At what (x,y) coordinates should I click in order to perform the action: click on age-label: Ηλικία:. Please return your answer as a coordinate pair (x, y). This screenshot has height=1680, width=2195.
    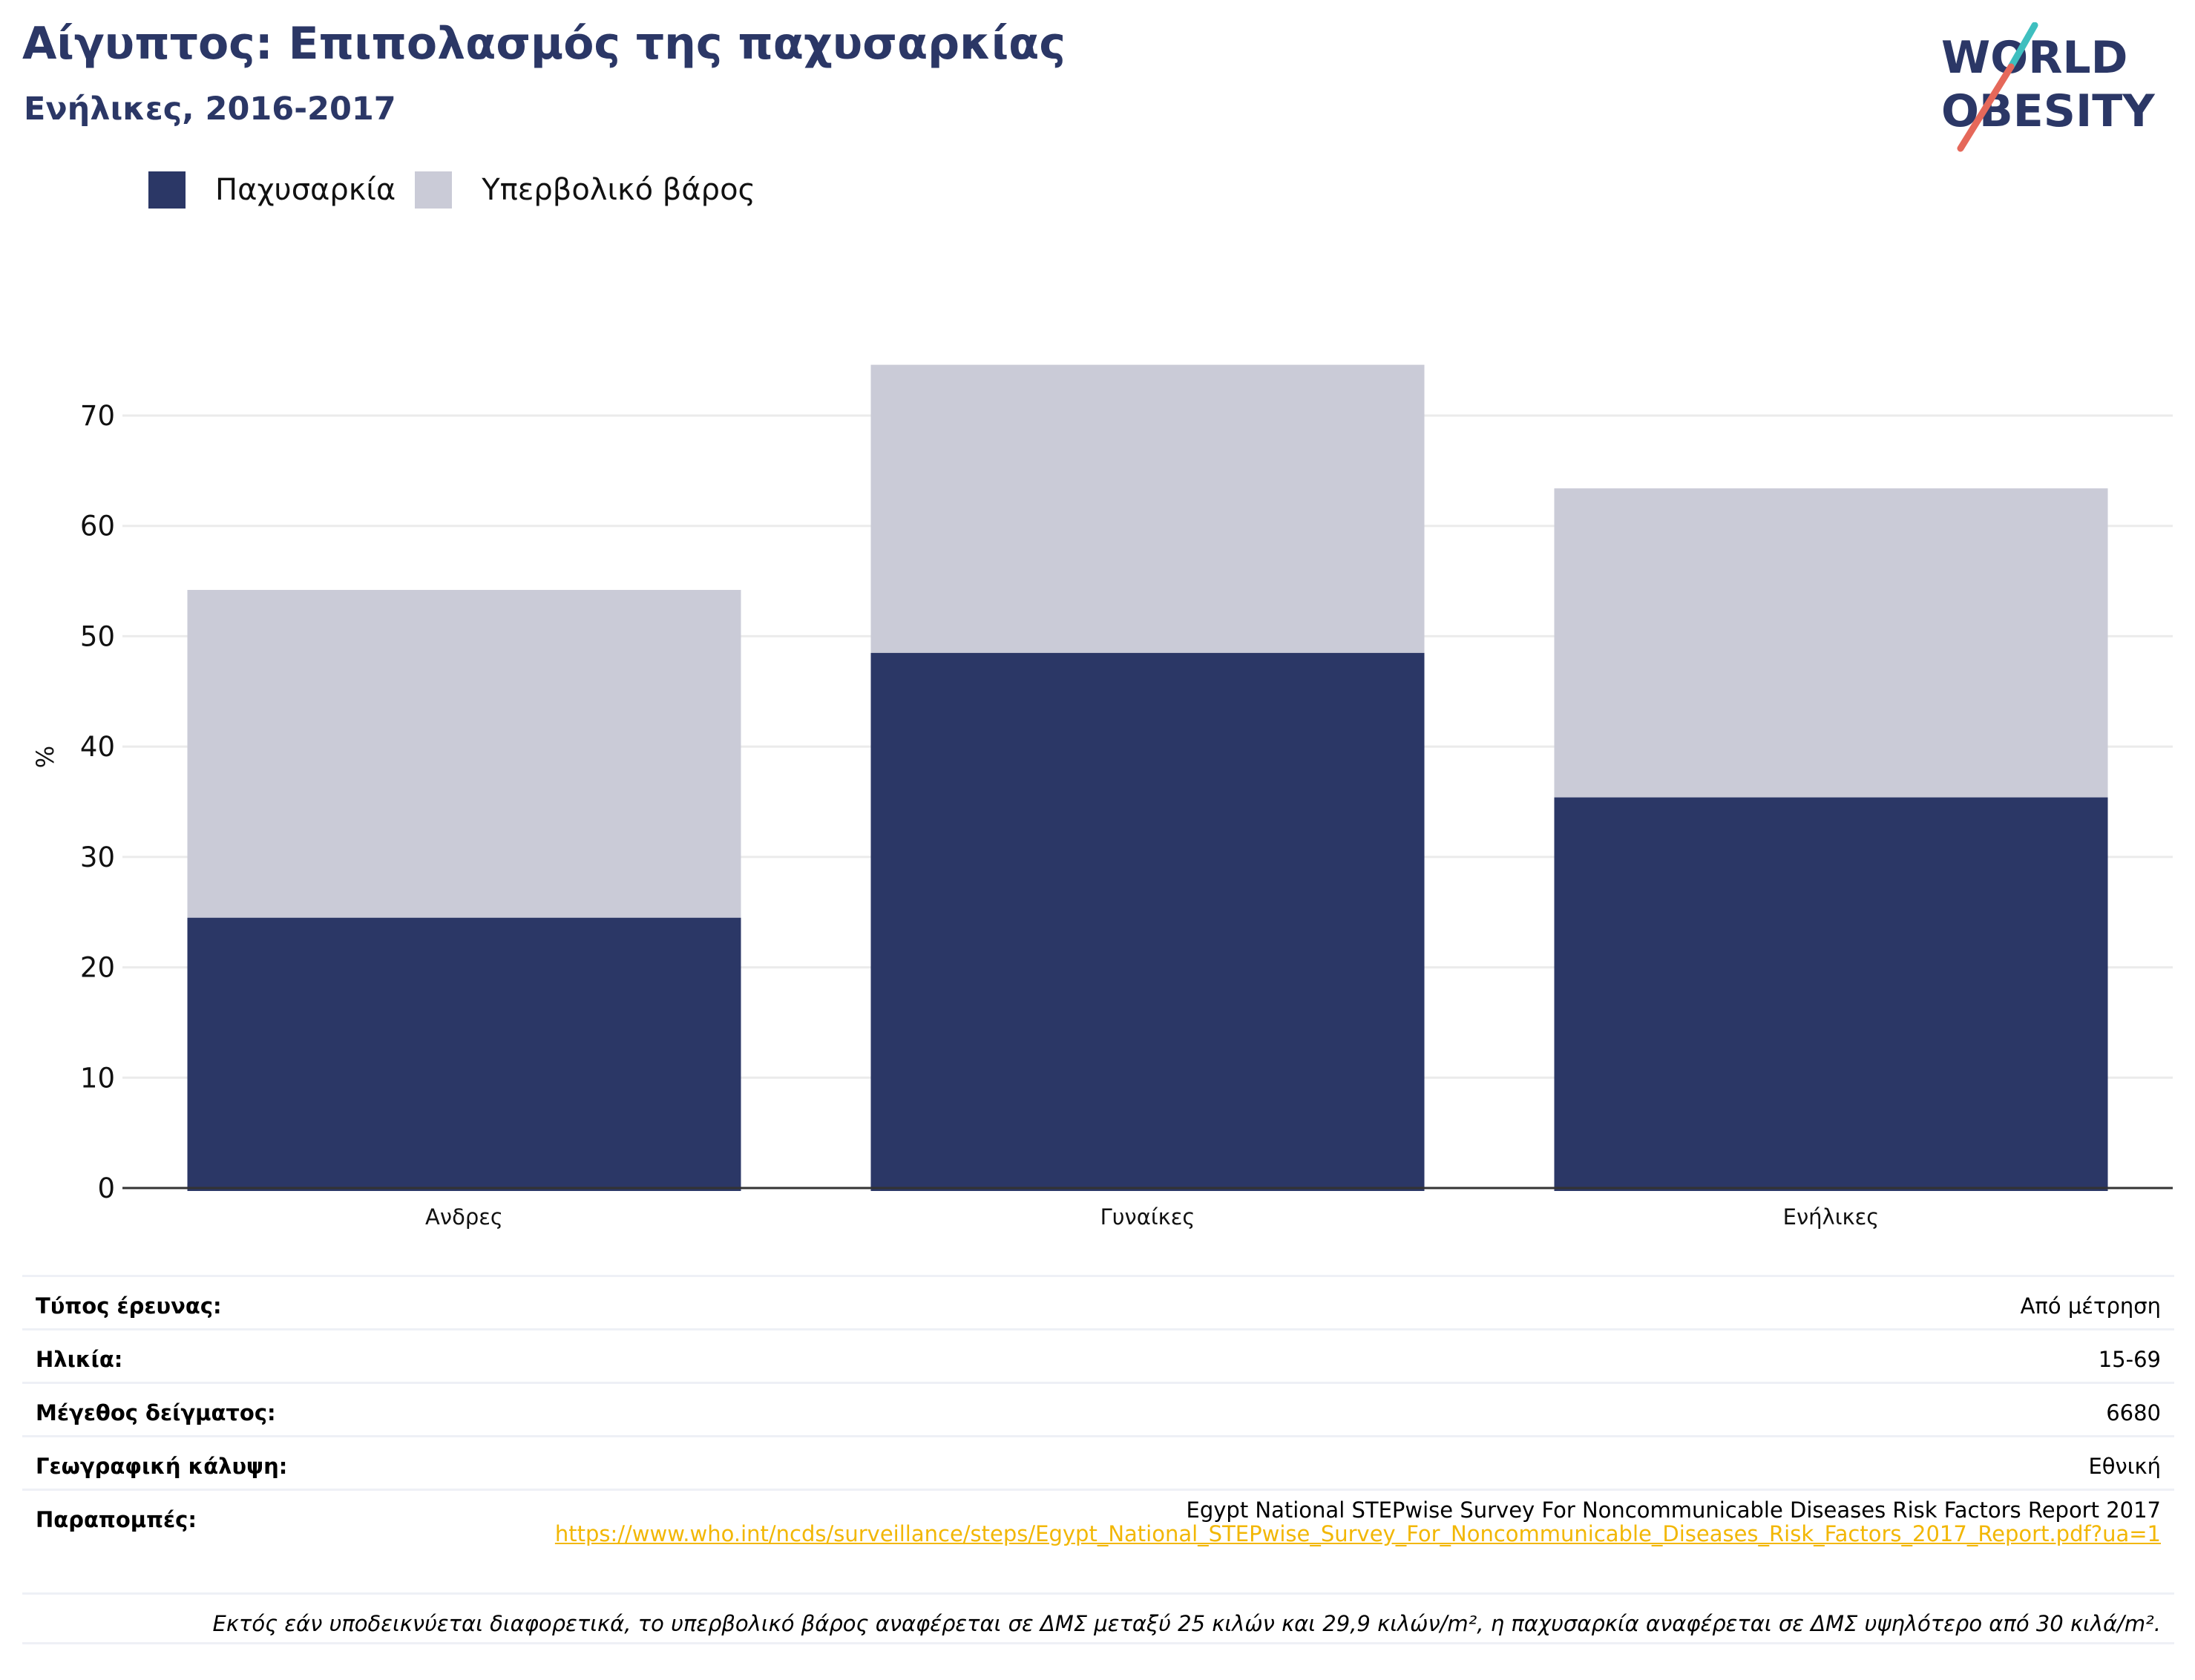
    Looking at the image, I should click on (79, 1360).